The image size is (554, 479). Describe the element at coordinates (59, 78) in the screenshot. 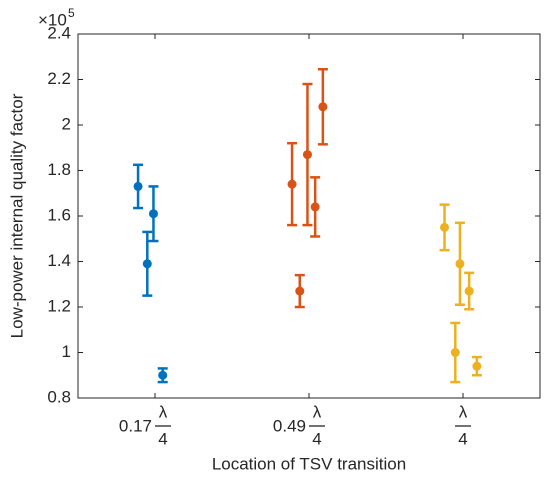

I see `y-tick-label: 2.2` at that location.